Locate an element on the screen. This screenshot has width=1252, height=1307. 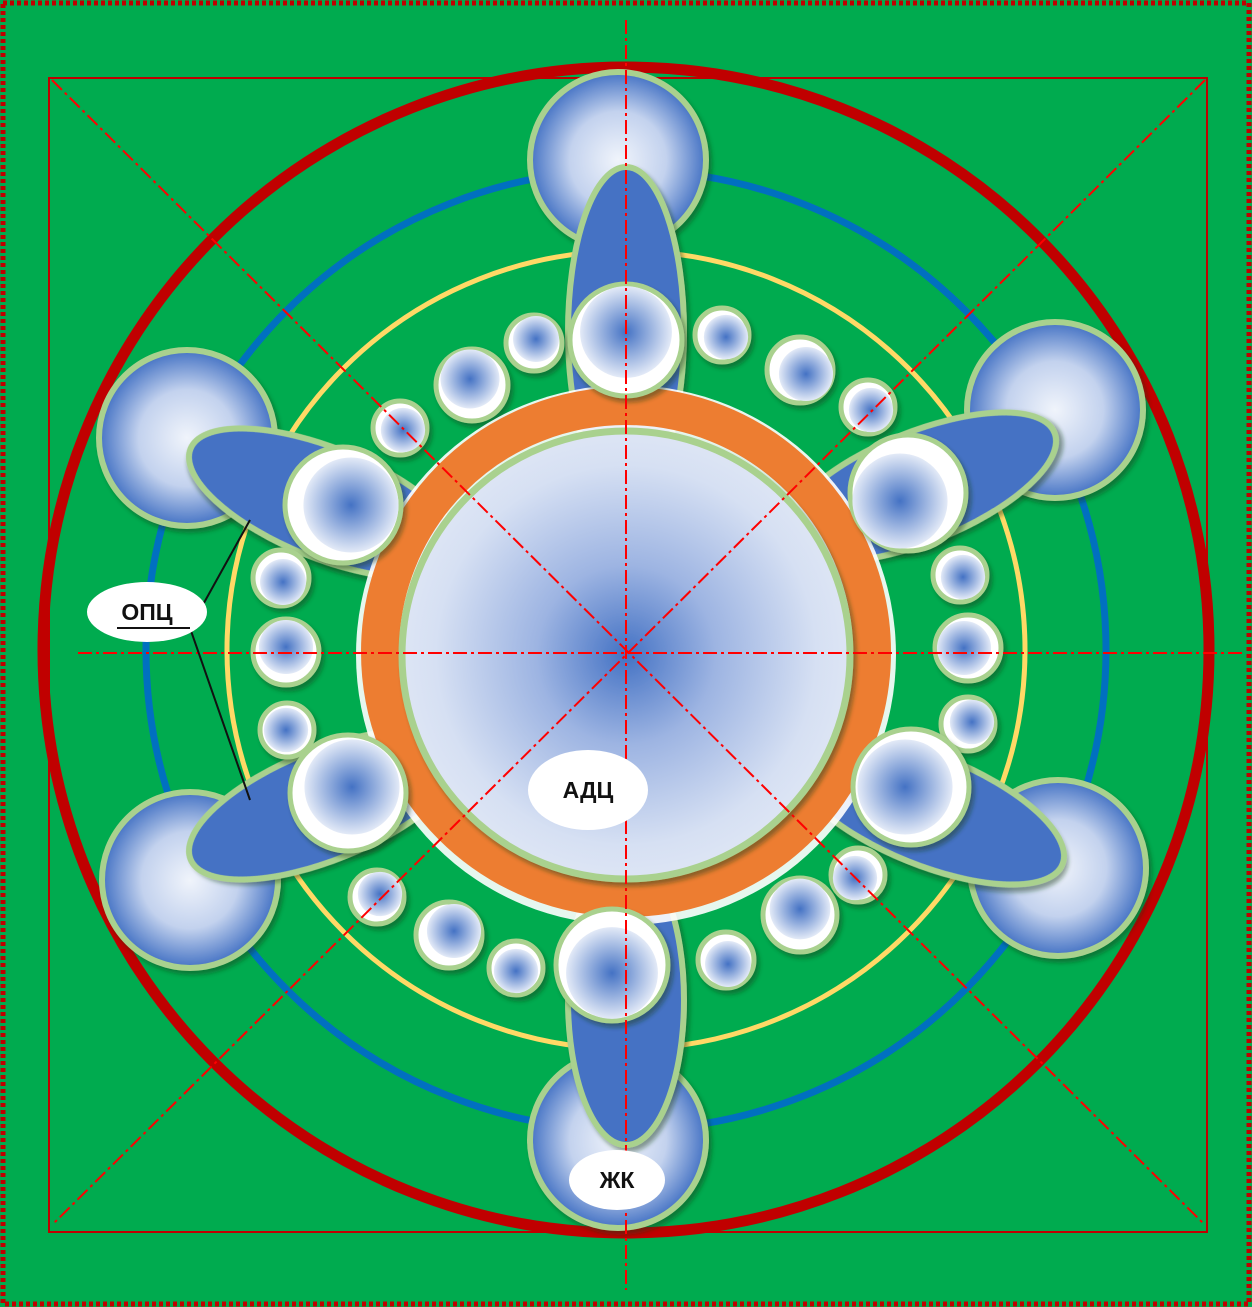
adc-callout: АДЦ is located at coordinates (588, 790).